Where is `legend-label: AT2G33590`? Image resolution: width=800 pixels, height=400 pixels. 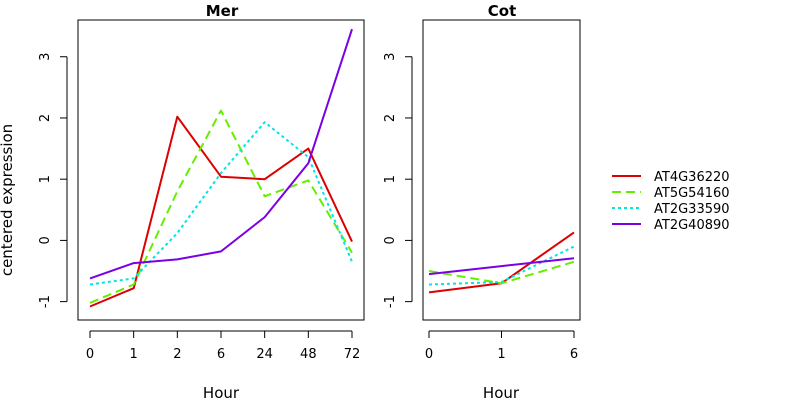
legend-label: AT2G33590 is located at coordinates (692, 209).